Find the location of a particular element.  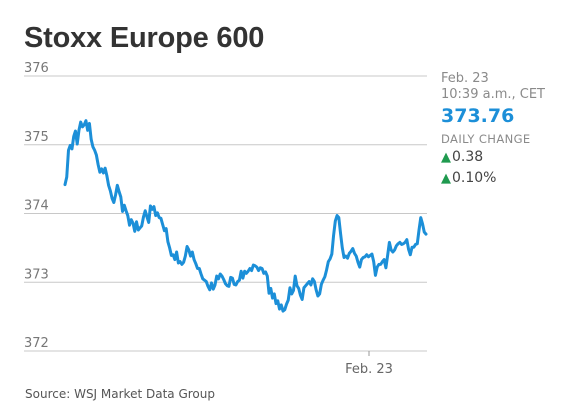

change-percent-row: ▲0.10% is located at coordinates (500, 178).